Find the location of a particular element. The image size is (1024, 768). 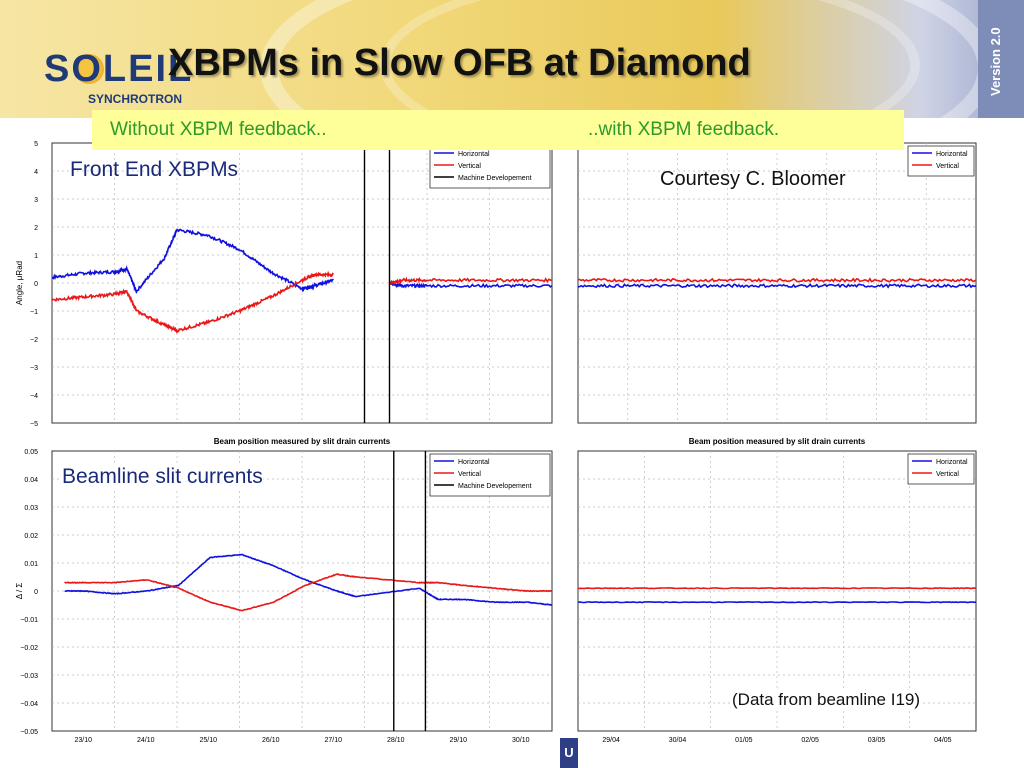

y-tick-label: −4 is located at coordinates (34, 396).